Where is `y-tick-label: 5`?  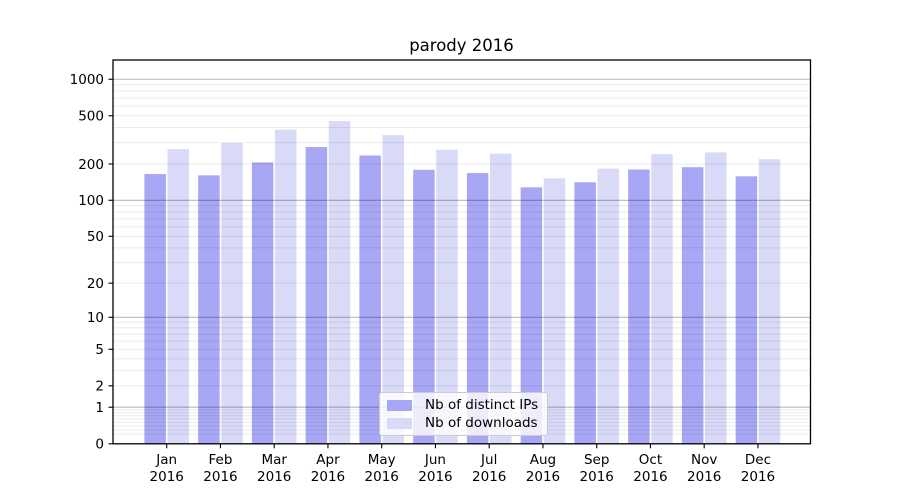 y-tick-label: 5 is located at coordinates (99, 350).